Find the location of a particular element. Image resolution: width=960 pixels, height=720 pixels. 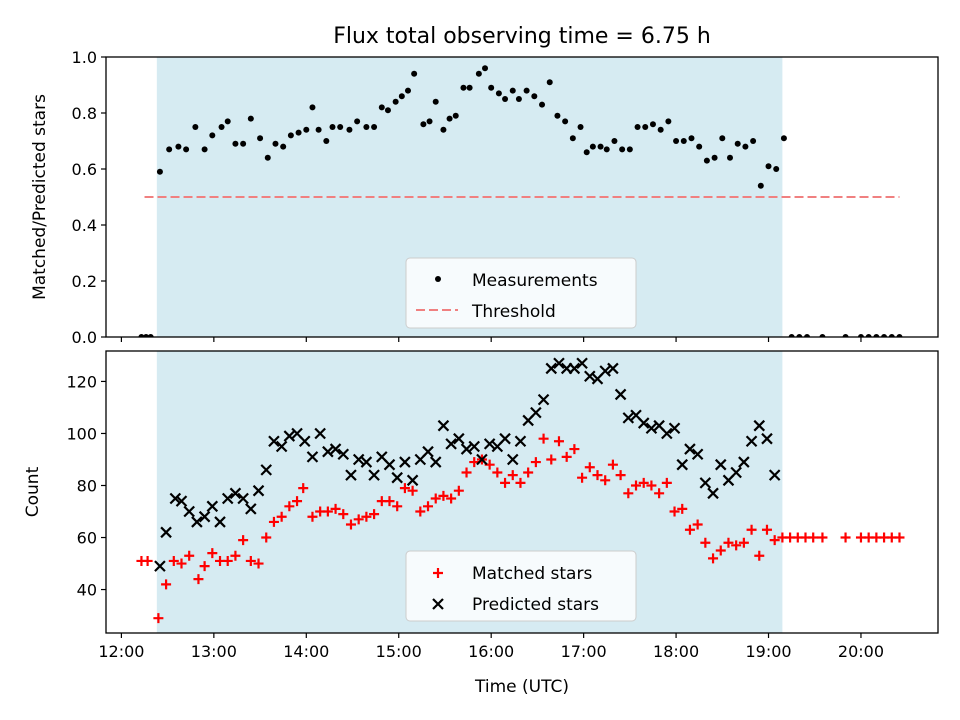

x-tick-label: 18:00 is located at coordinates (676, 651).